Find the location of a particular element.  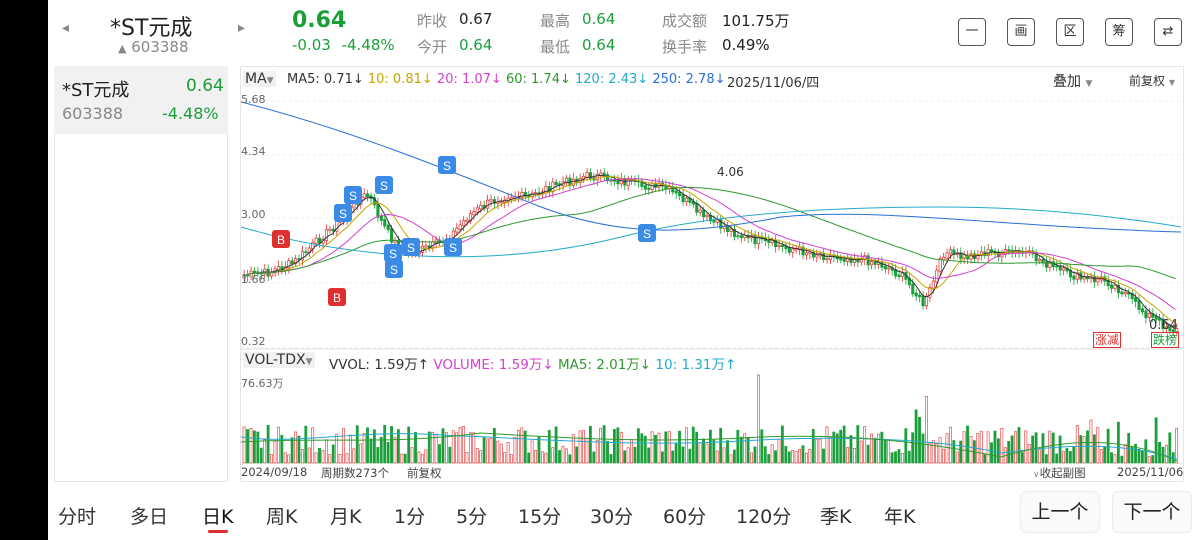

gain-rank-button: 涨减 is located at coordinates (1107, 340).